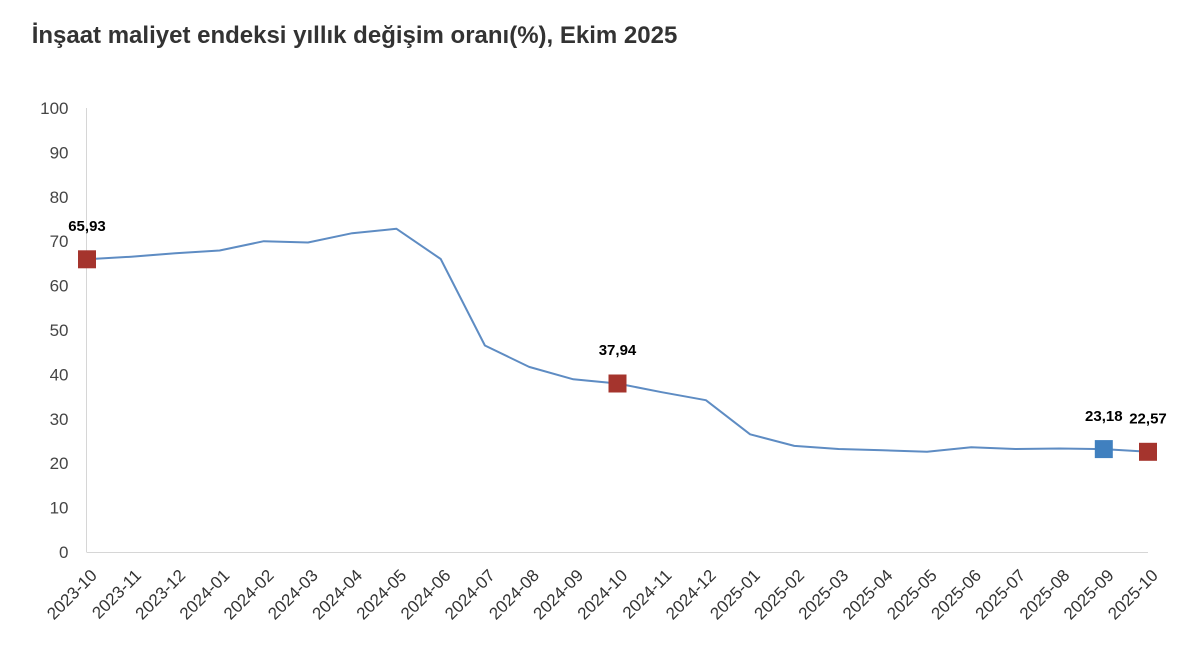  Describe the element at coordinates (59, 463) in the screenshot. I see `svg-text: 20` at that location.